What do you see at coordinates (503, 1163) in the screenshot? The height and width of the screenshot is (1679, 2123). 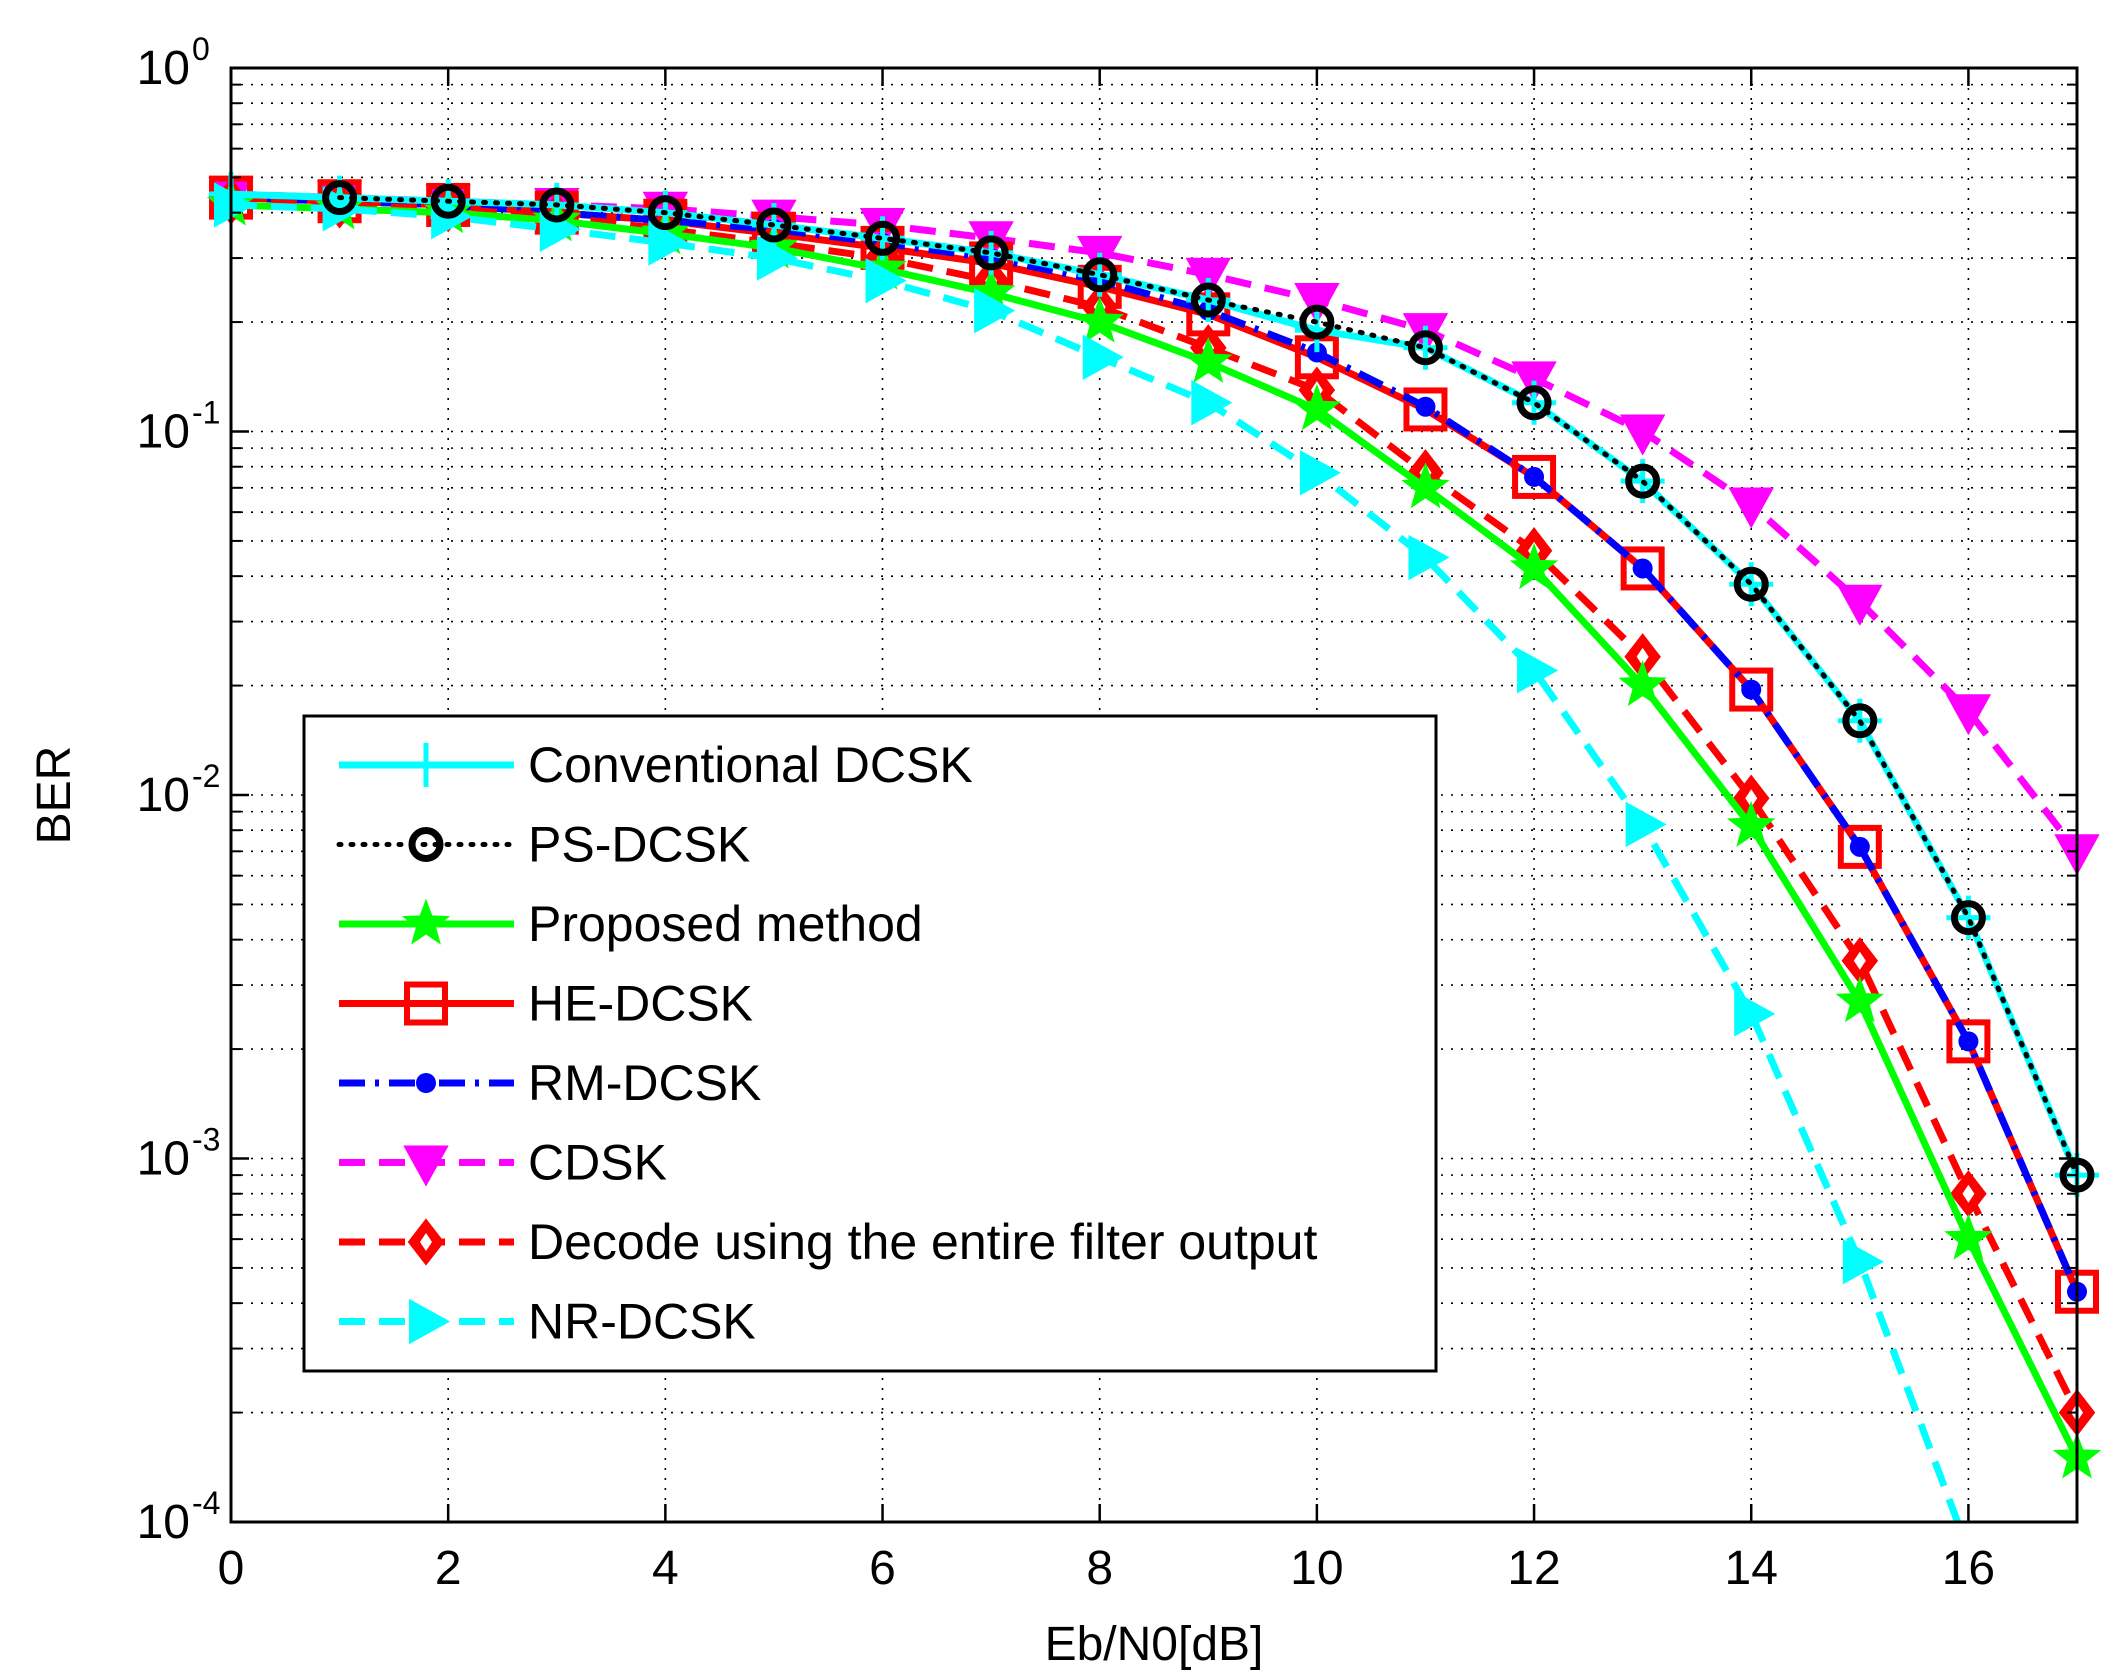 I see `legend-item: CDSK` at bounding box center [503, 1163].